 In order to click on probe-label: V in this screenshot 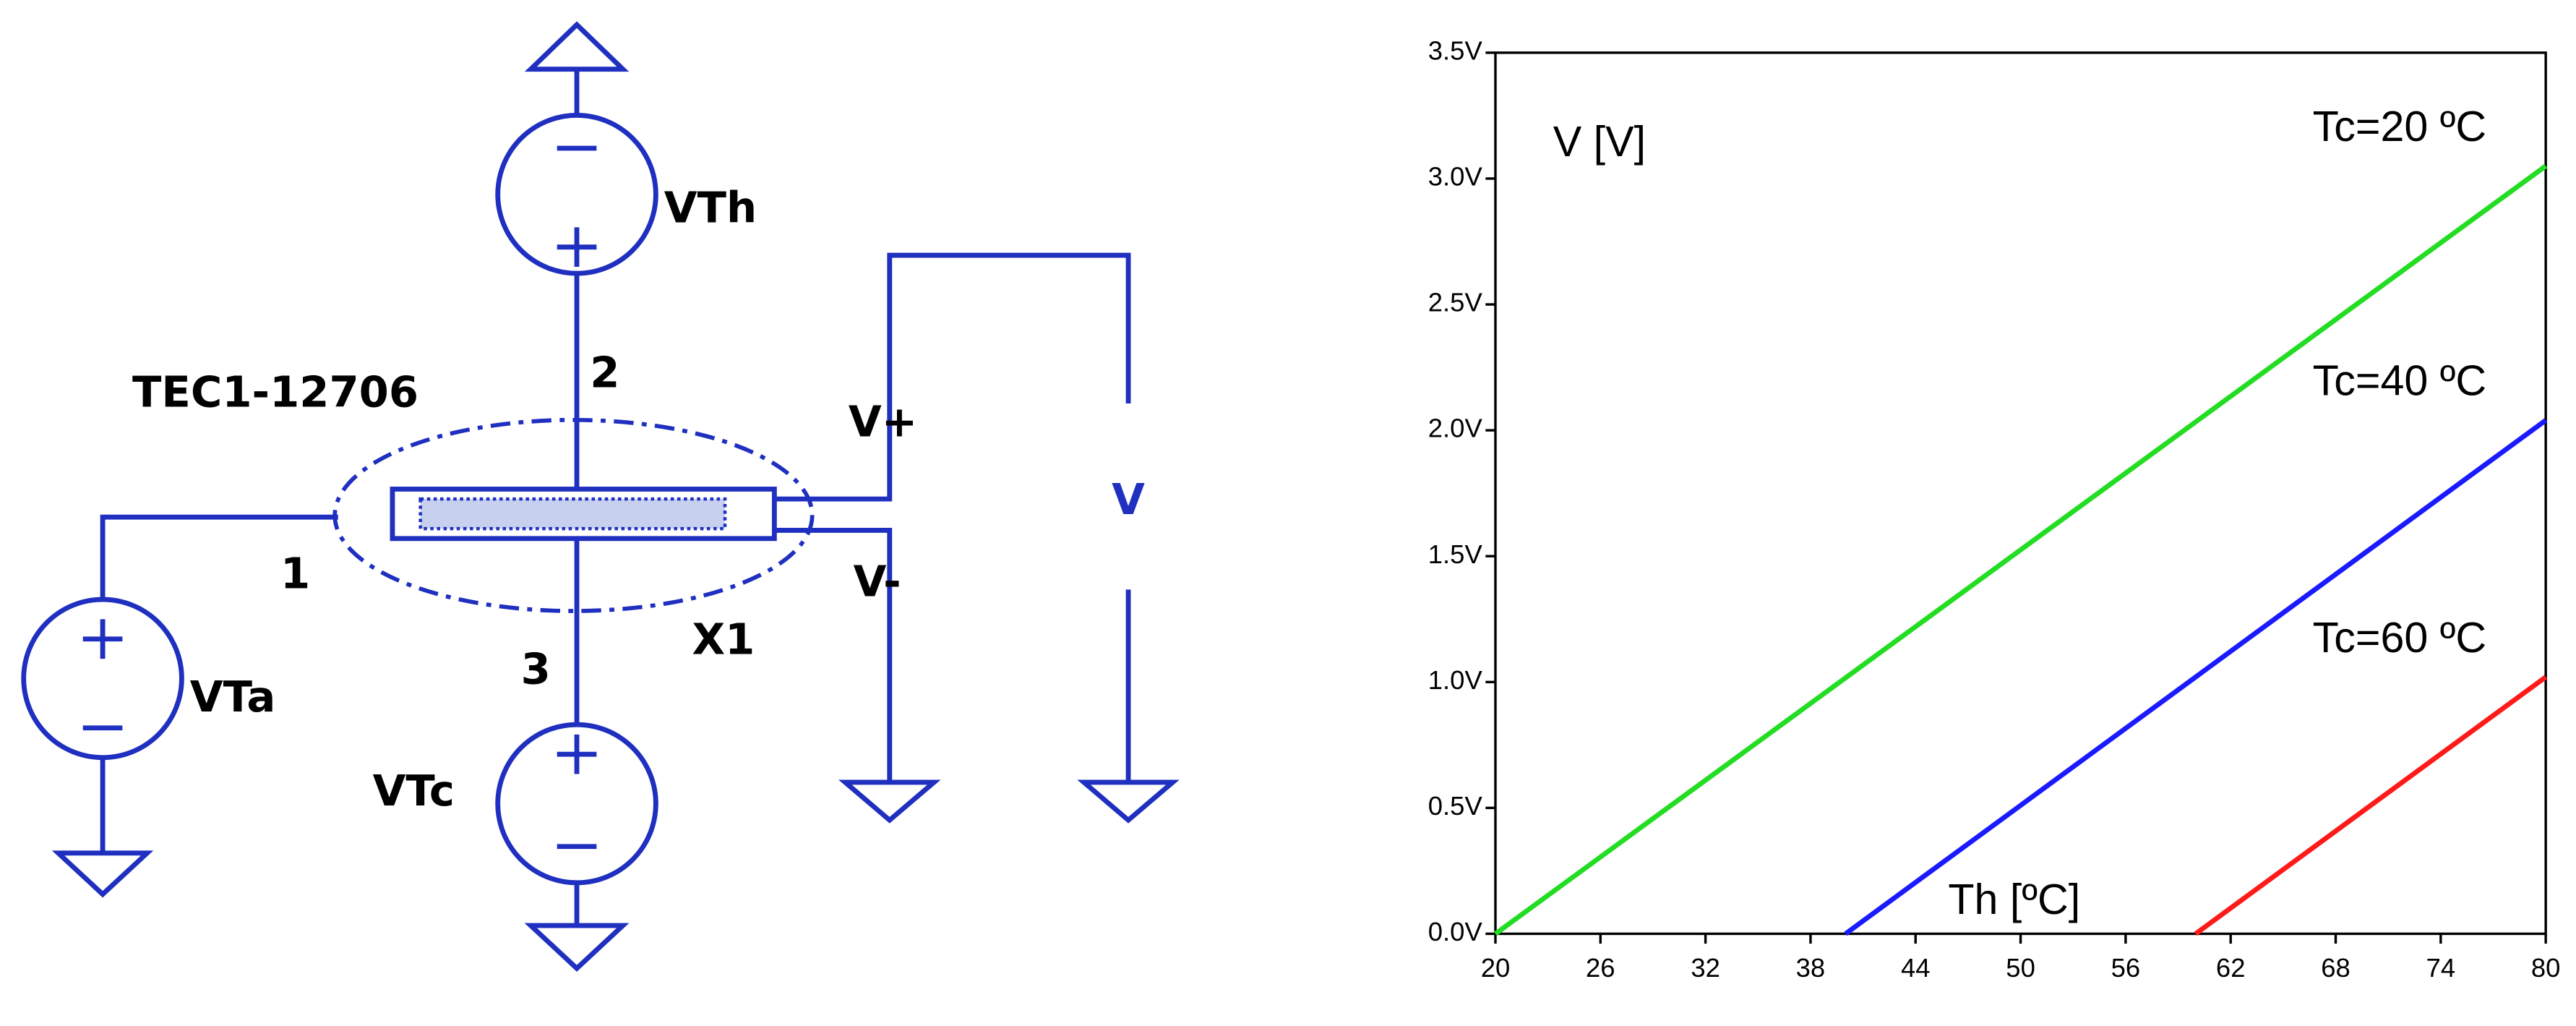, I will do `click(1129, 499)`.